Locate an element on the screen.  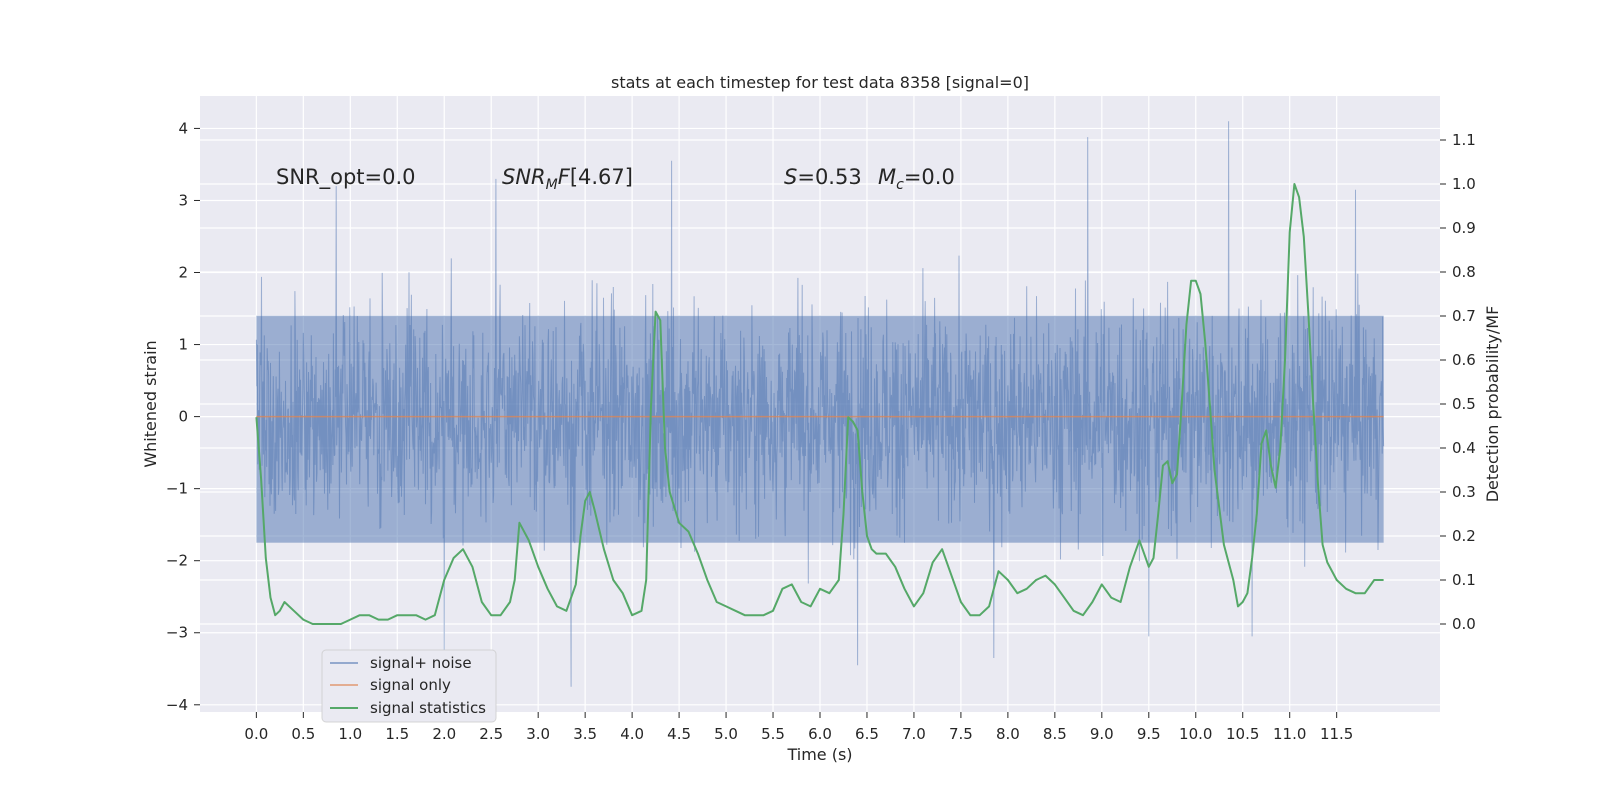
x-tick-label: 3.0 is located at coordinates (538, 734).